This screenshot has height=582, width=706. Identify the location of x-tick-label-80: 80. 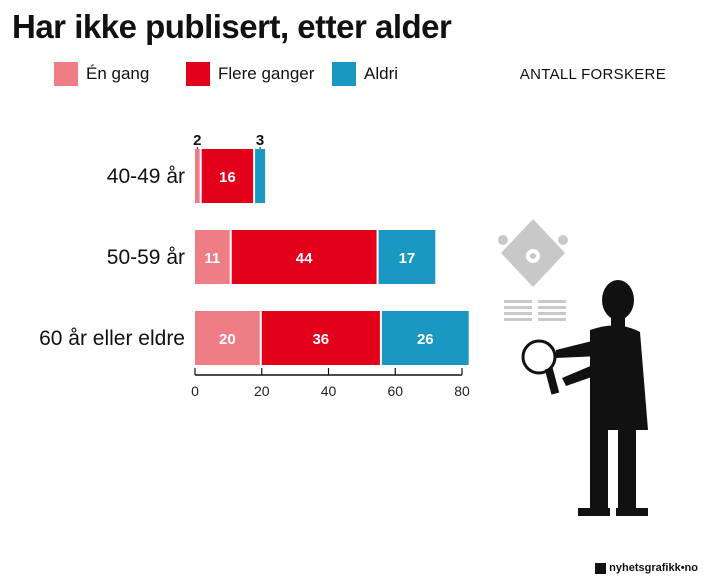
(462, 391).